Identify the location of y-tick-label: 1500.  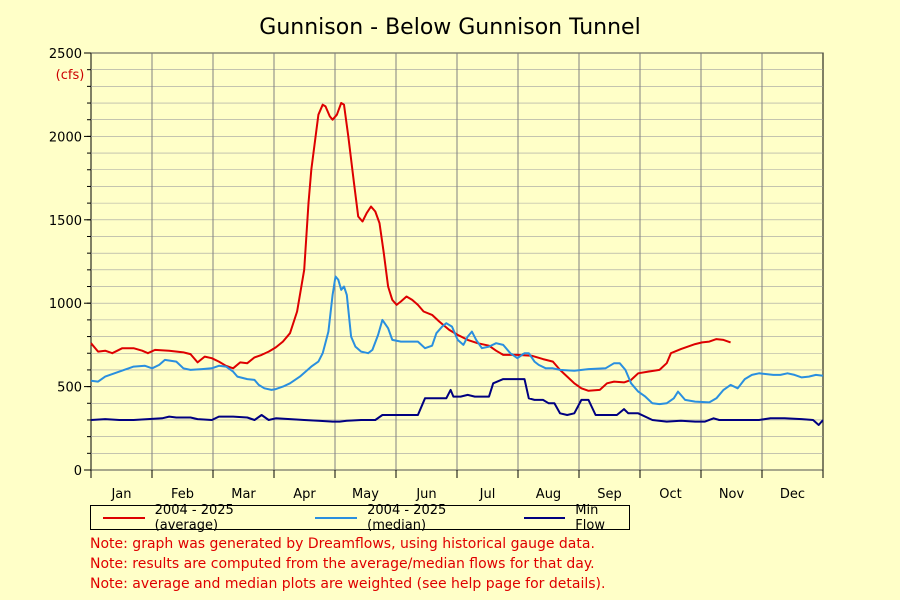
(65, 221).